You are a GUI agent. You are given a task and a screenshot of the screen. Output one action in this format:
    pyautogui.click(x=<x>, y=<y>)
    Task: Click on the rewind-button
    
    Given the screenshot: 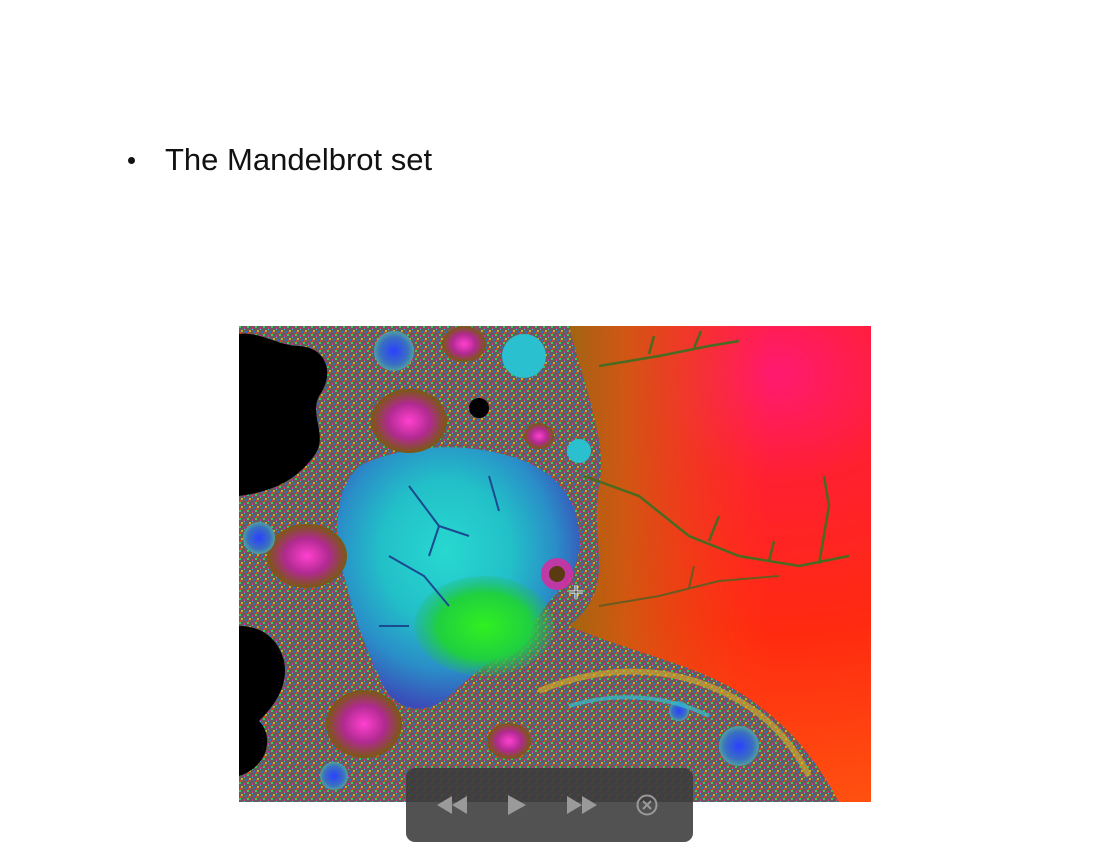 What is the action you would take?
    pyautogui.click(x=452, y=805)
    